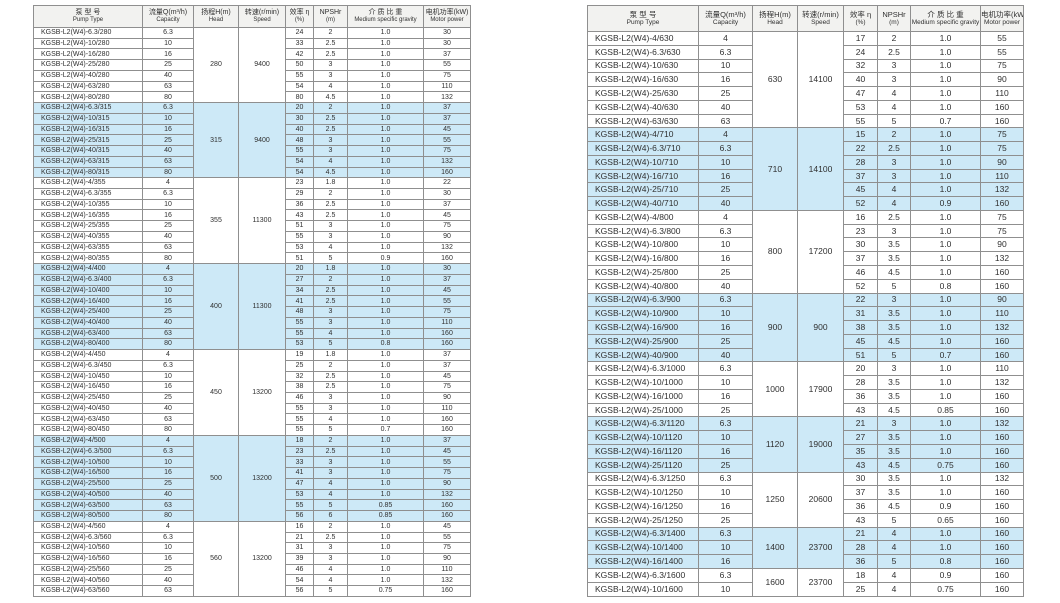 The image size is (1060, 603). I want to click on cell-efficiency: 52, so click(860, 286).